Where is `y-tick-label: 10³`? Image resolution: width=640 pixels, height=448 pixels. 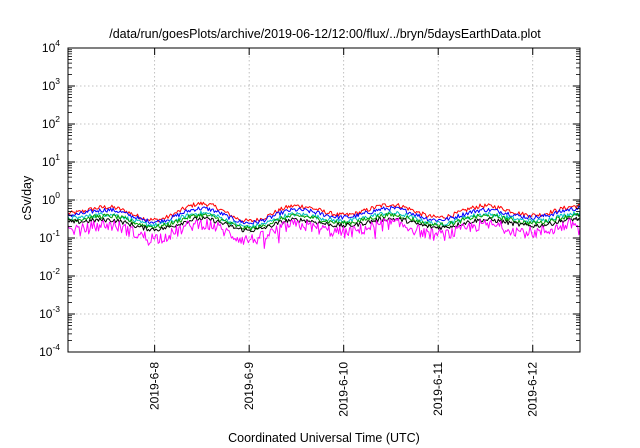 y-tick-label: 10³ is located at coordinates (51, 84).